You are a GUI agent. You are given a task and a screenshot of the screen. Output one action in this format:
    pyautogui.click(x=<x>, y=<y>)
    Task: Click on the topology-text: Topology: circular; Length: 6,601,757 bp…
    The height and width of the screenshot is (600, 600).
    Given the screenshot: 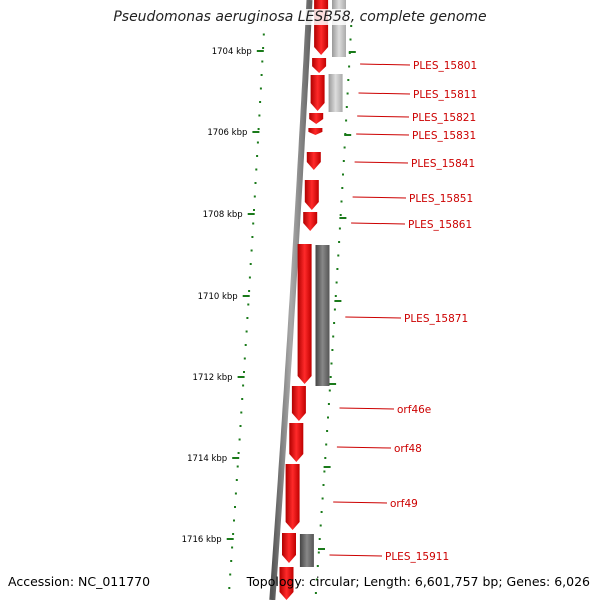 What is the action you would take?
    pyautogui.click(x=418, y=581)
    